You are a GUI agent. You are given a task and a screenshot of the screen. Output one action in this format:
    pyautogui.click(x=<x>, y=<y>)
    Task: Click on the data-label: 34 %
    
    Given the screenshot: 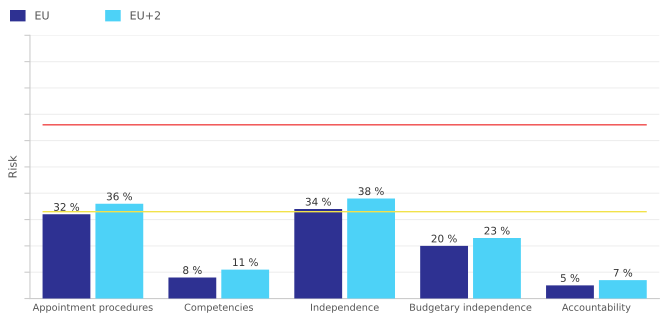 What is the action you would take?
    pyautogui.click(x=318, y=202)
    